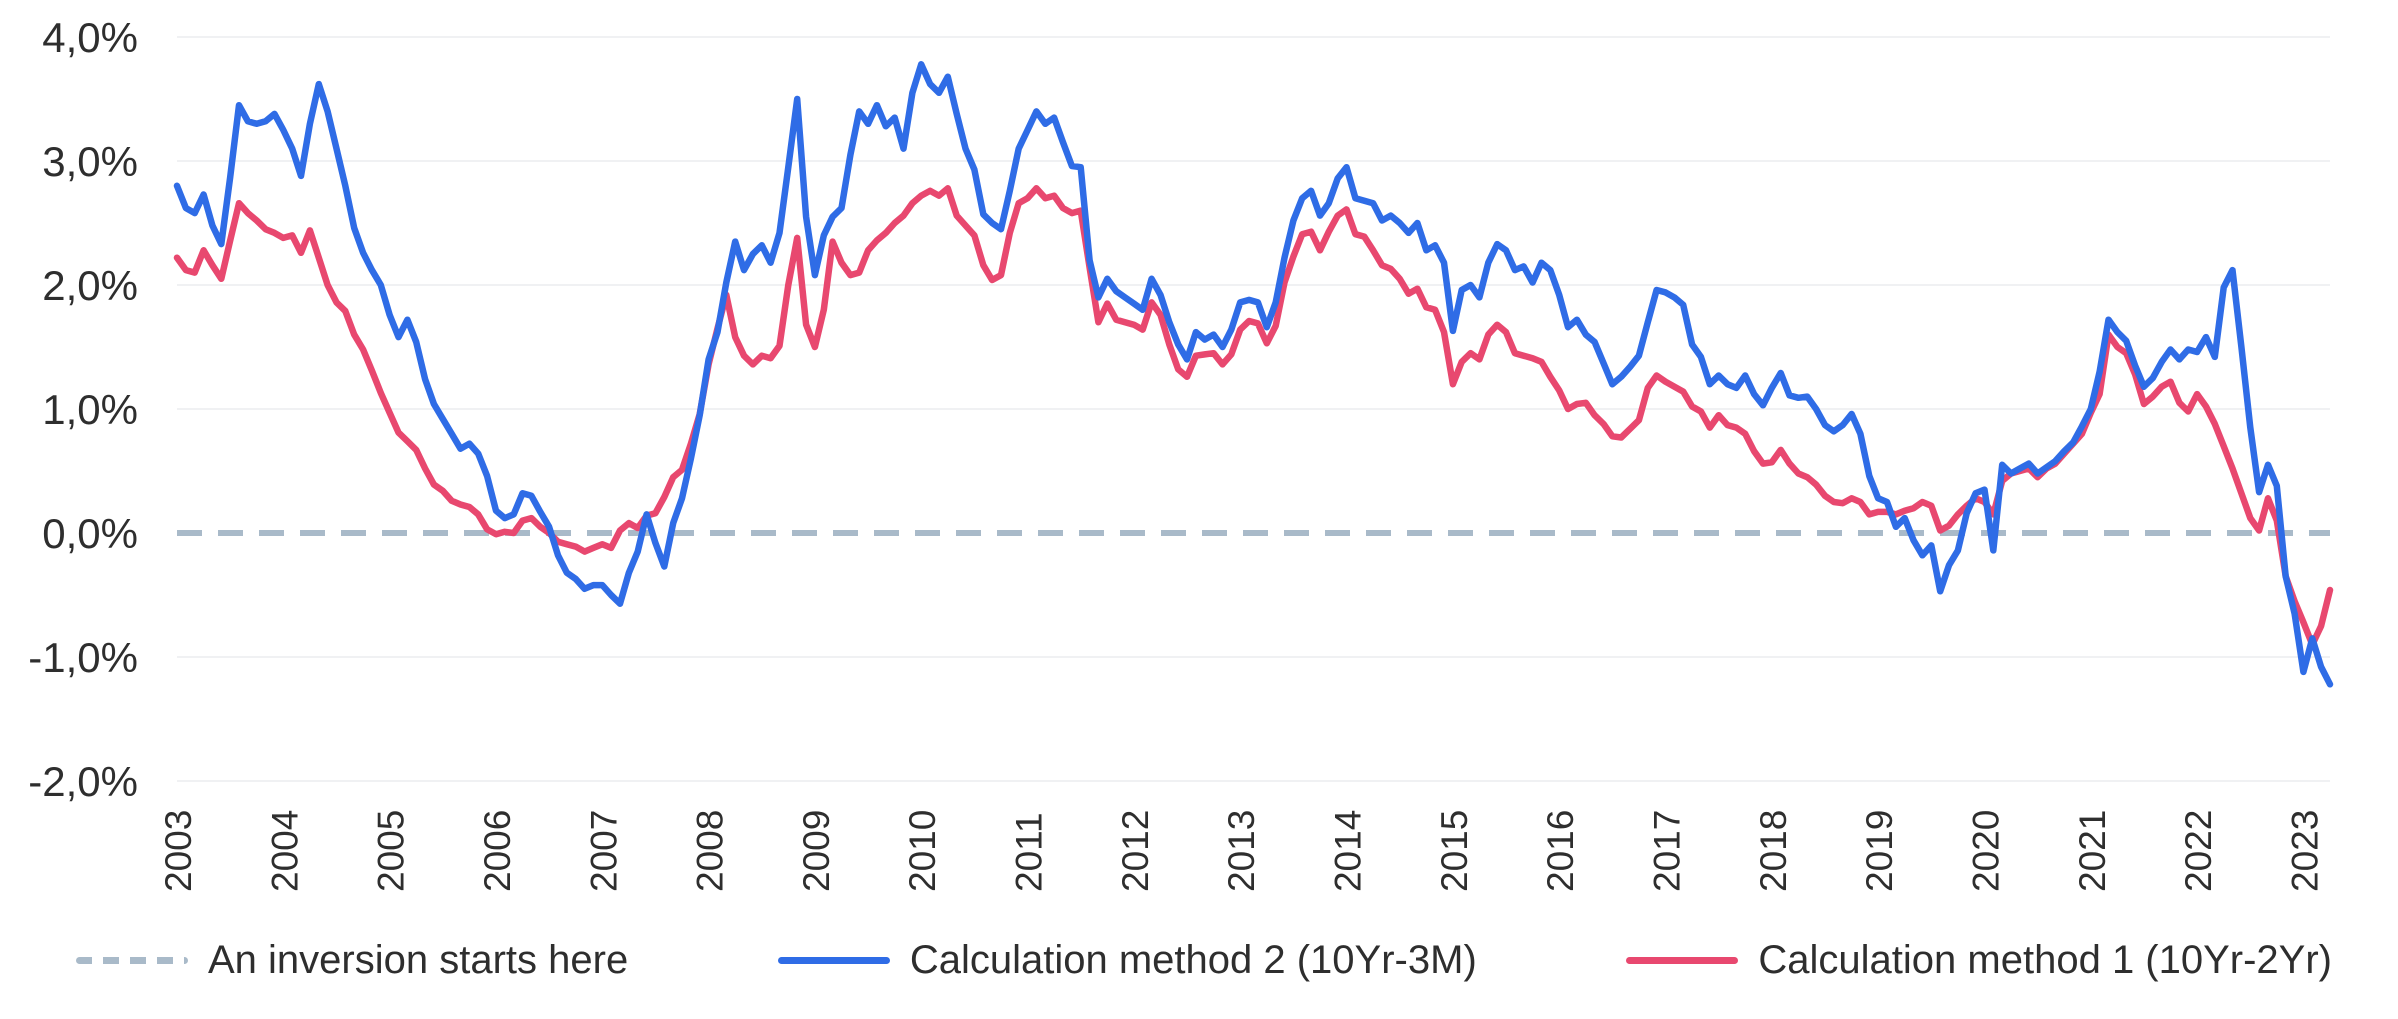 The height and width of the screenshot is (1019, 2398). Describe the element at coordinates (2198, 851) in the screenshot. I see `x-axis-tick-label: 2022` at that location.